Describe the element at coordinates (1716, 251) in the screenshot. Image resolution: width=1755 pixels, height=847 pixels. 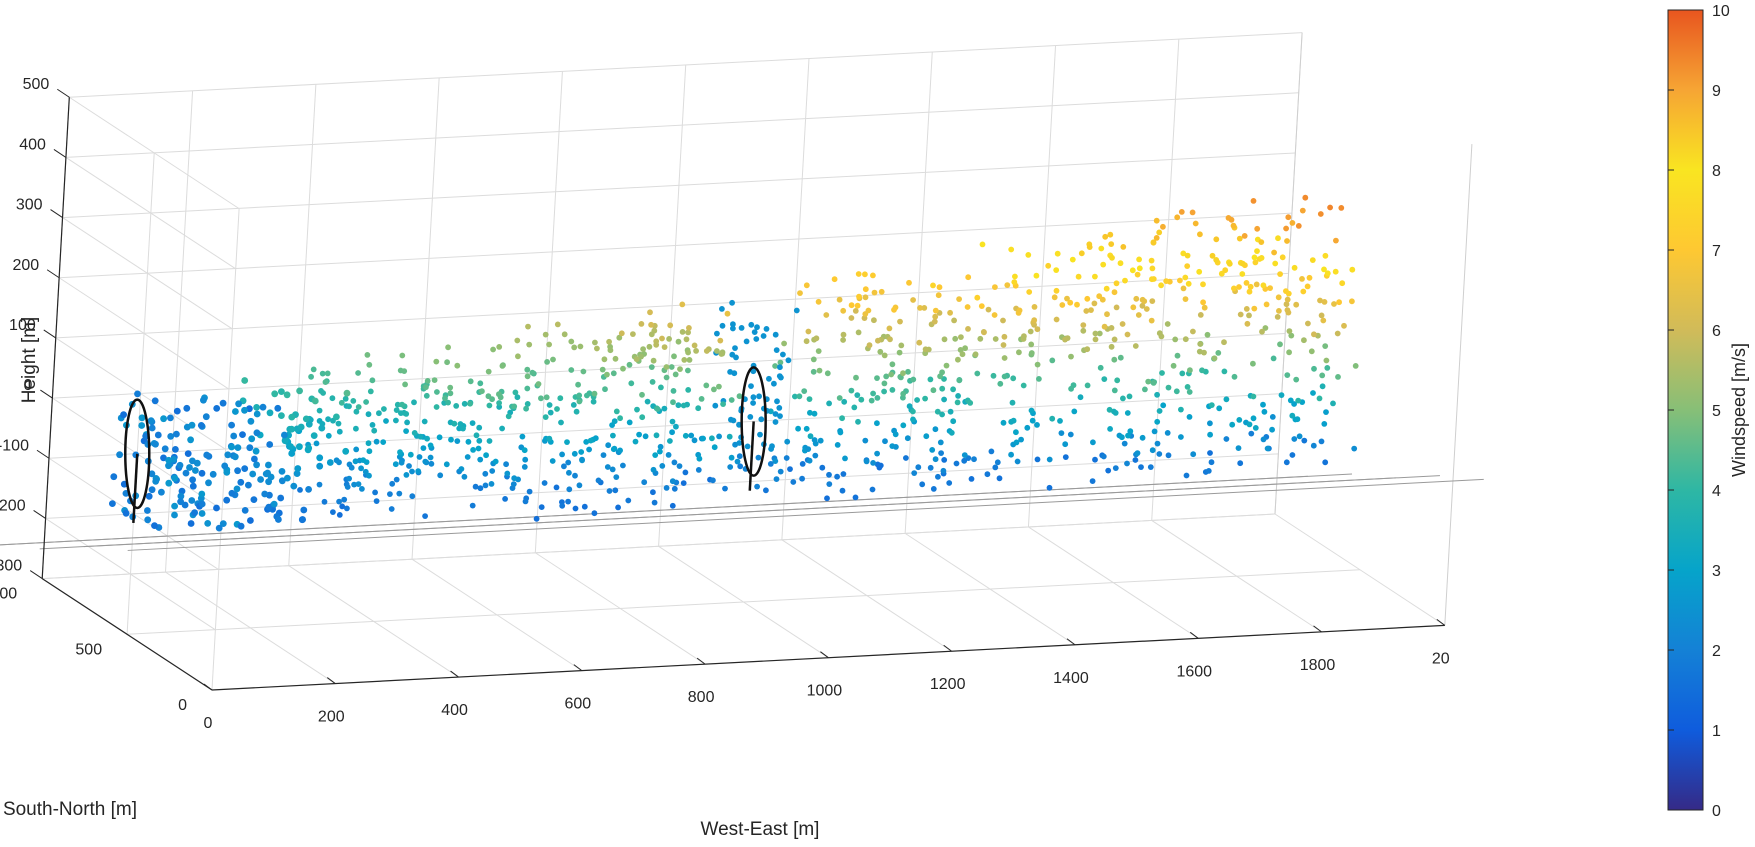
I see `colorbar-tick-label: 7` at that location.